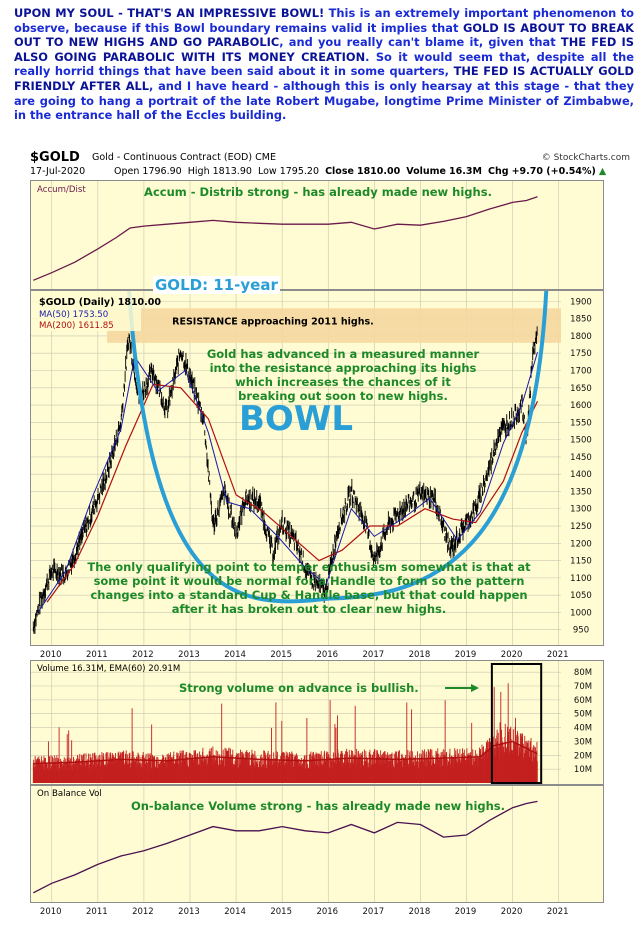 The image size is (644, 930). Describe the element at coordinates (127, 171) in the screenshot. I see `open-label: Open` at that location.